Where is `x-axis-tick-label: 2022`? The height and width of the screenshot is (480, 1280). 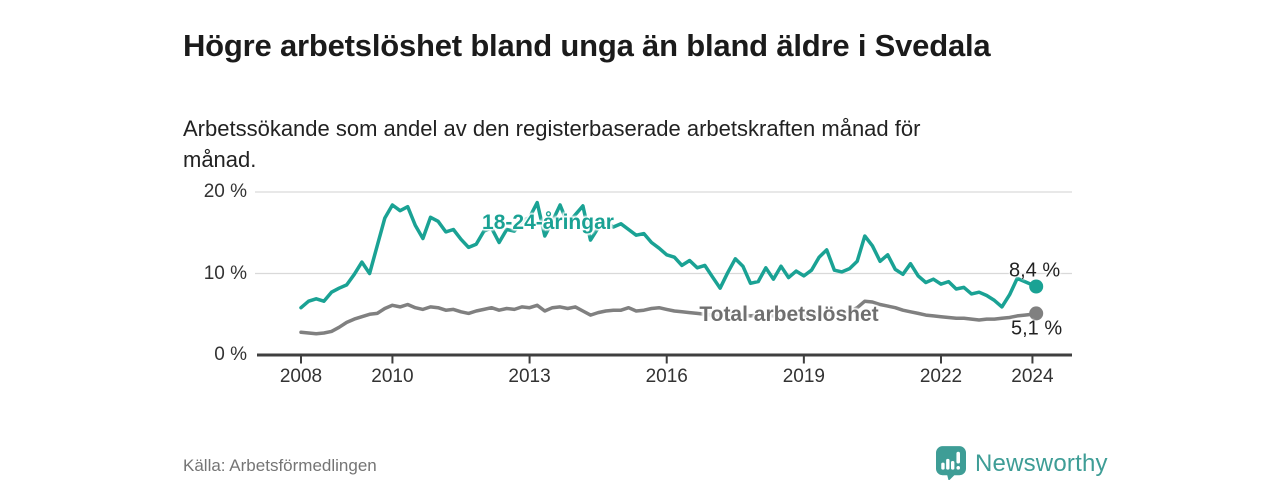 x-axis-tick-label: 2022 is located at coordinates (941, 376).